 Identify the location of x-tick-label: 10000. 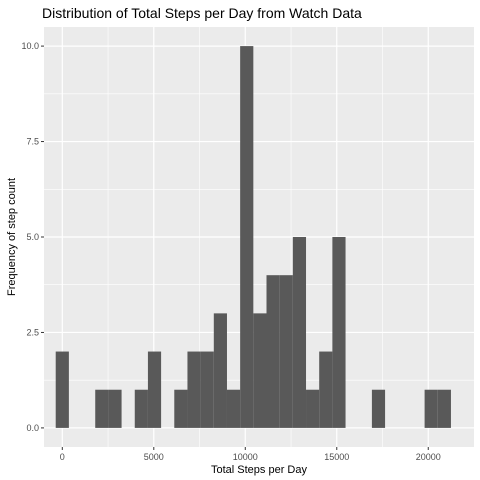
(245, 457).